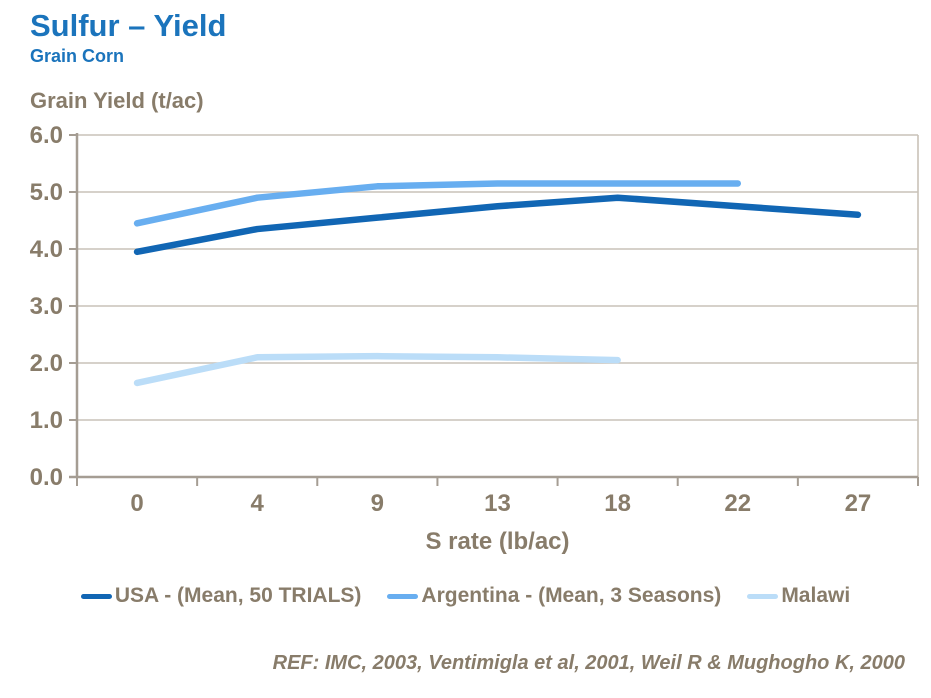  What do you see at coordinates (571, 595) in the screenshot?
I see `legend-label-argentina: Argentina - (Mean, 3 Seasons)` at bounding box center [571, 595].